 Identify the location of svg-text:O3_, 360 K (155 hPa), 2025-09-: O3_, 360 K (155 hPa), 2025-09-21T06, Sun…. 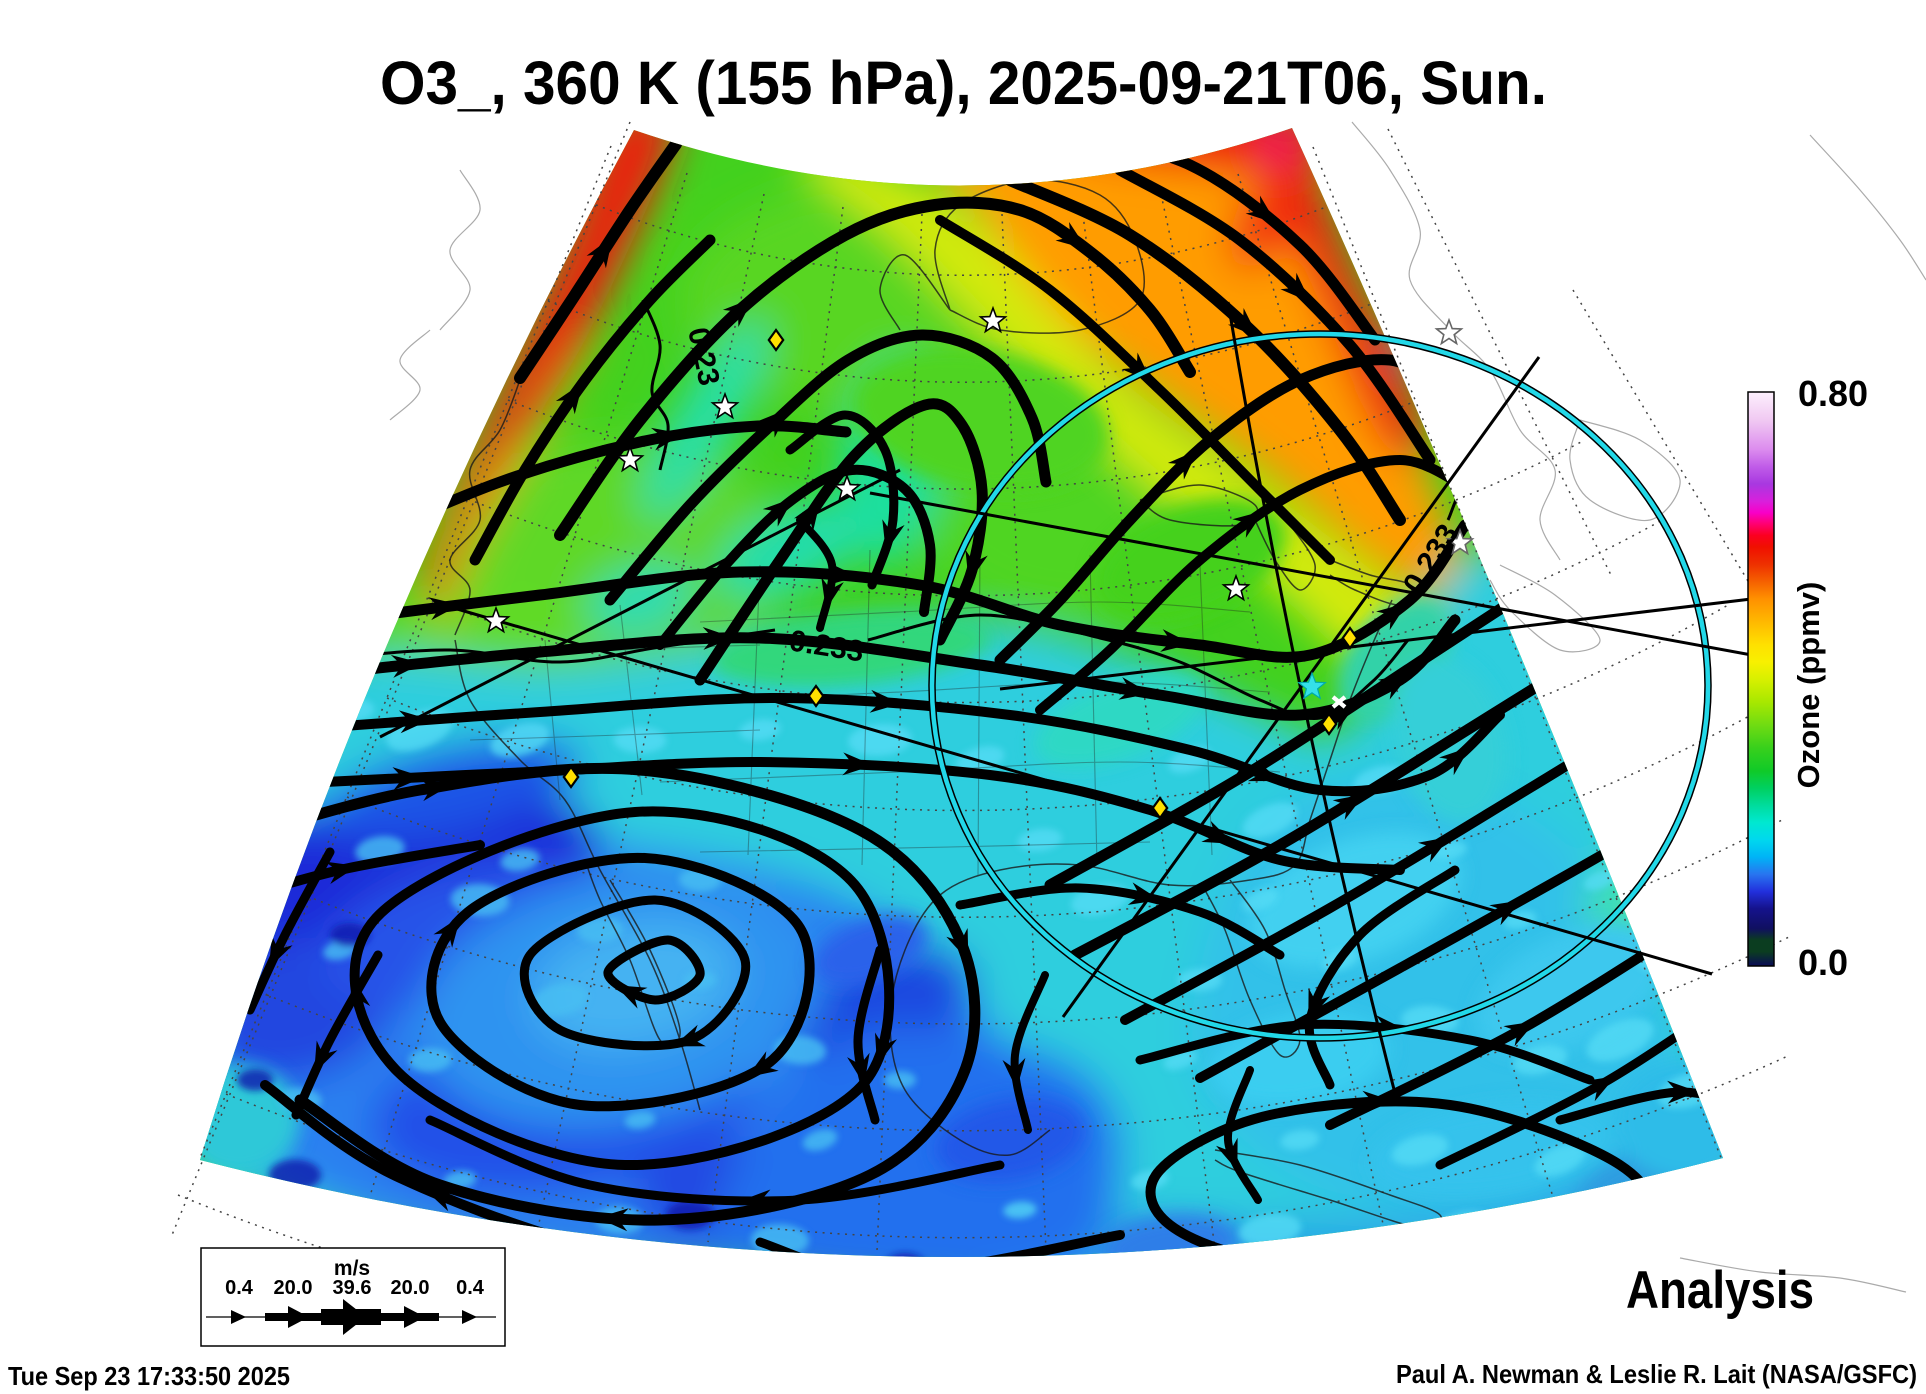
(963, 83).